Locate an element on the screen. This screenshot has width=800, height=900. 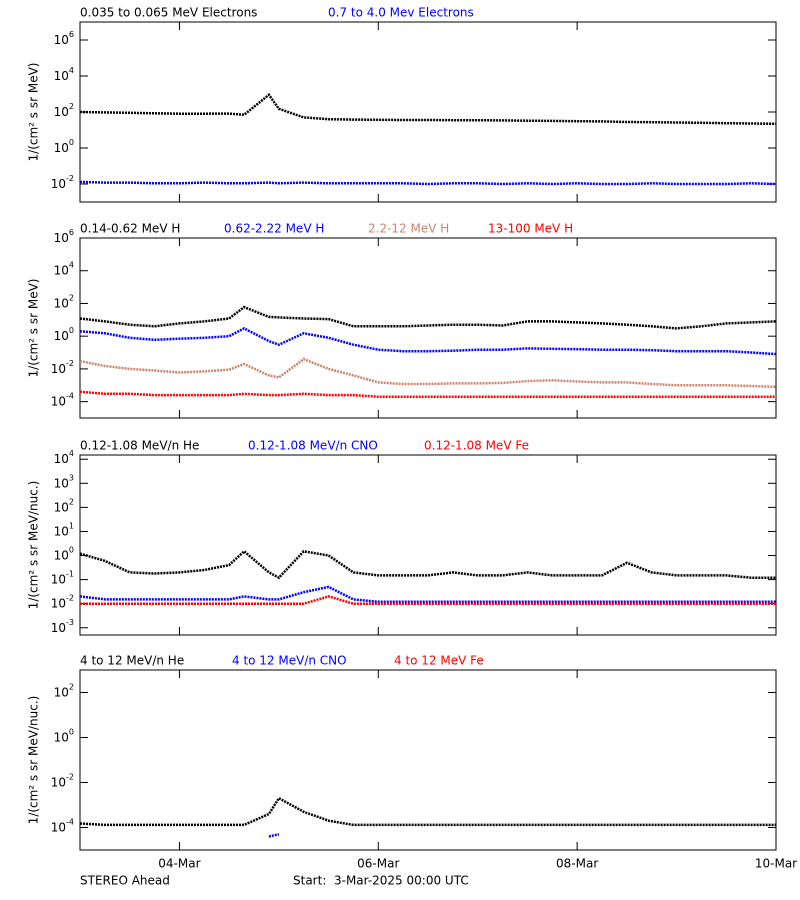
legend-entry: 0.12-1.08 MeV/n He is located at coordinates (139, 446).